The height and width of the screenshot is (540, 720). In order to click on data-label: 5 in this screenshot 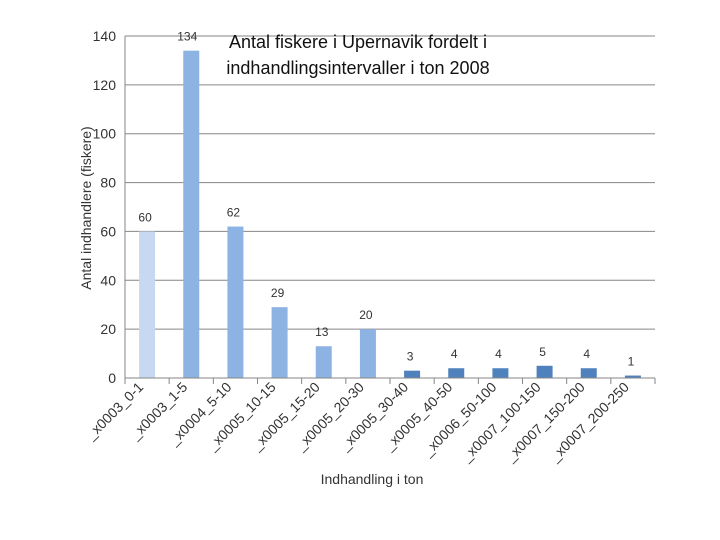, I will do `click(542, 352)`.